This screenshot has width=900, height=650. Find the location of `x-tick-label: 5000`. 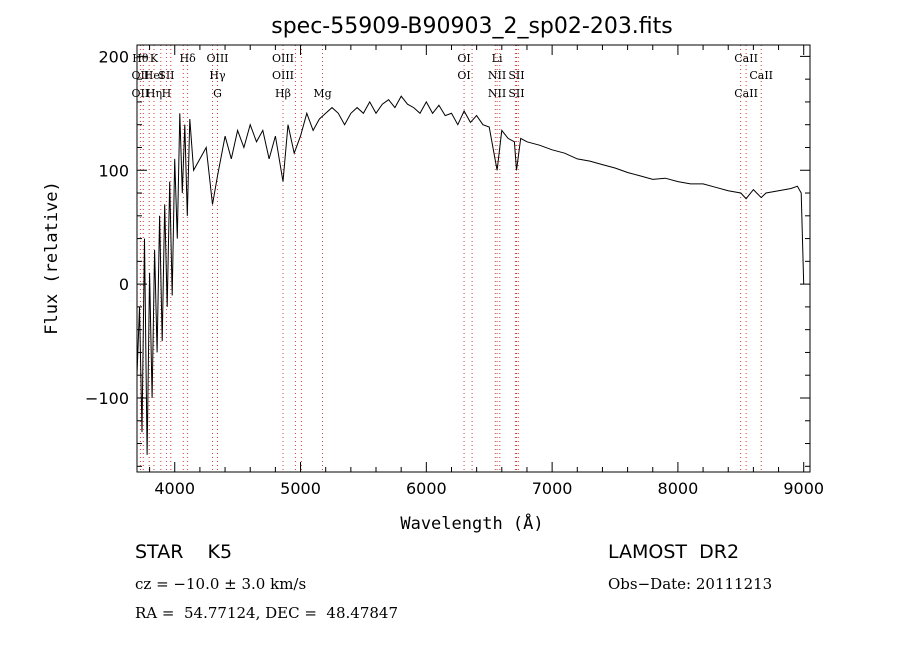

x-tick-label: 5000 is located at coordinates (300, 488).